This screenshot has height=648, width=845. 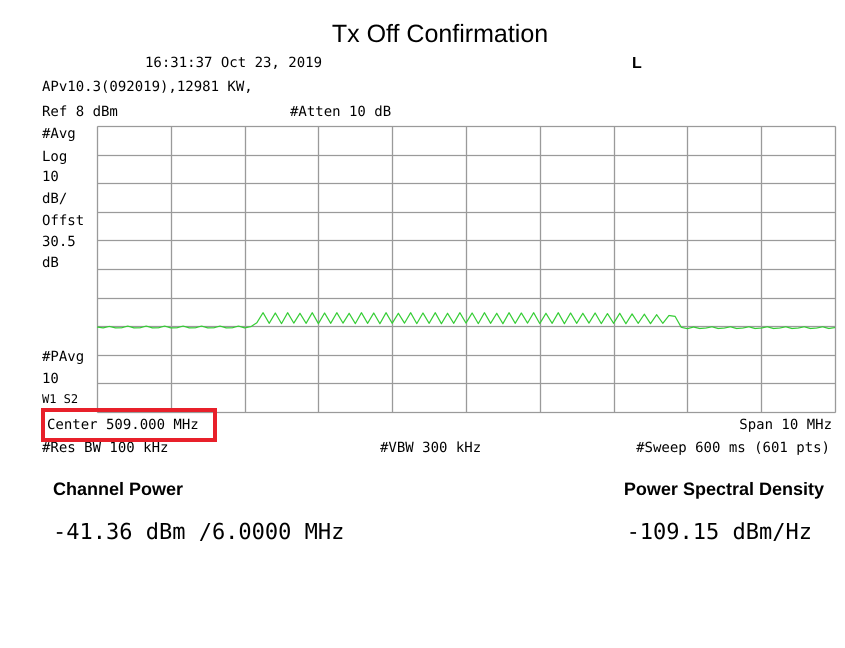 What do you see at coordinates (785, 425) in the screenshot?
I see `text: Span 10 MHz` at bounding box center [785, 425].